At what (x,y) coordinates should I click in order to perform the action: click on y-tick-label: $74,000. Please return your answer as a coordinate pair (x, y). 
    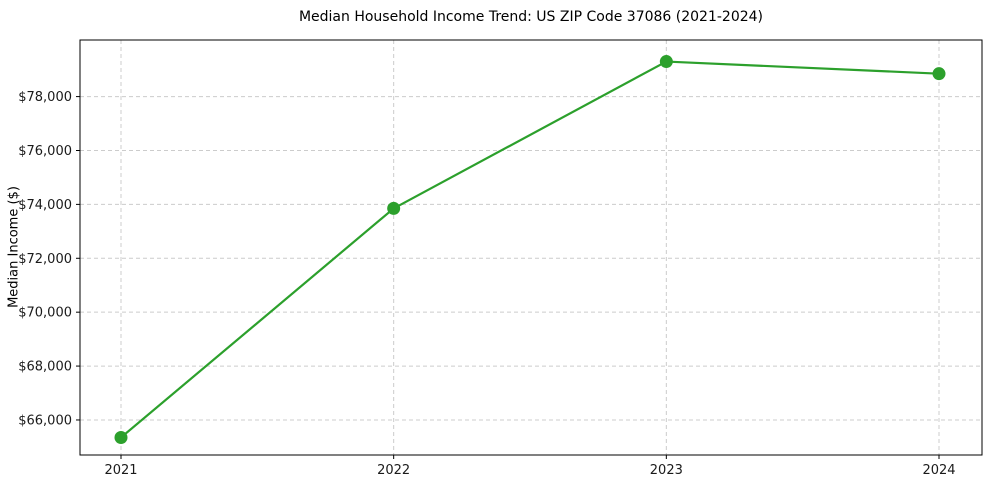
    Looking at the image, I should click on (45, 205).